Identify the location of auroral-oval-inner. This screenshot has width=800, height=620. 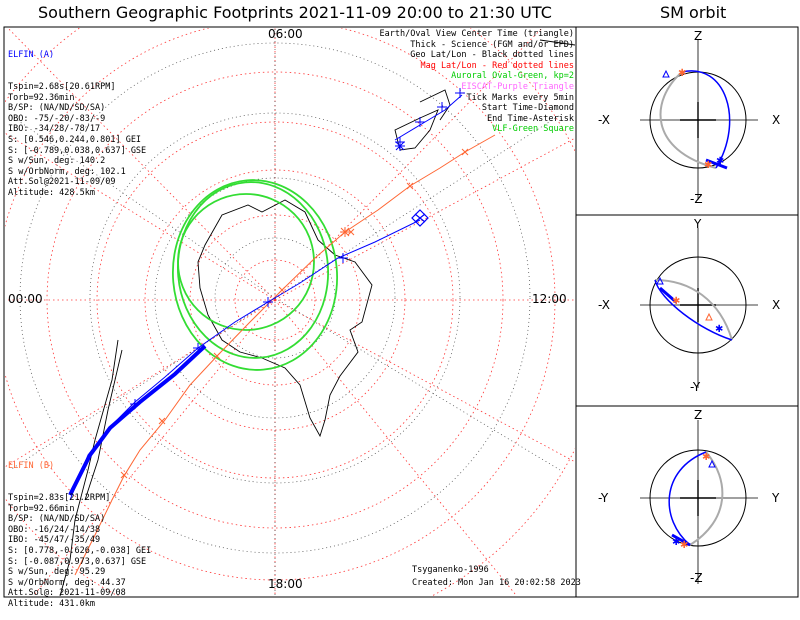
(246, 262).